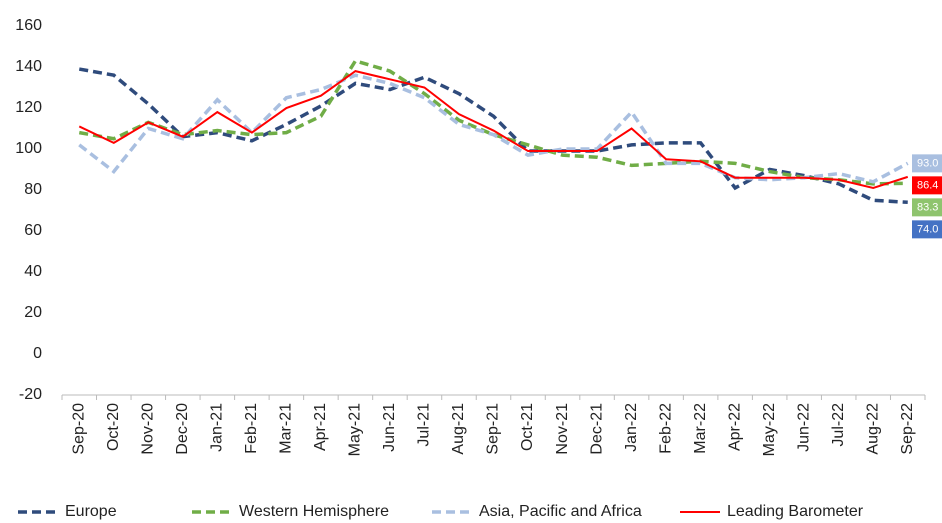  What do you see at coordinates (560, 511) in the screenshot?
I see `legend-label: Asia, Pacific and Africa` at bounding box center [560, 511].